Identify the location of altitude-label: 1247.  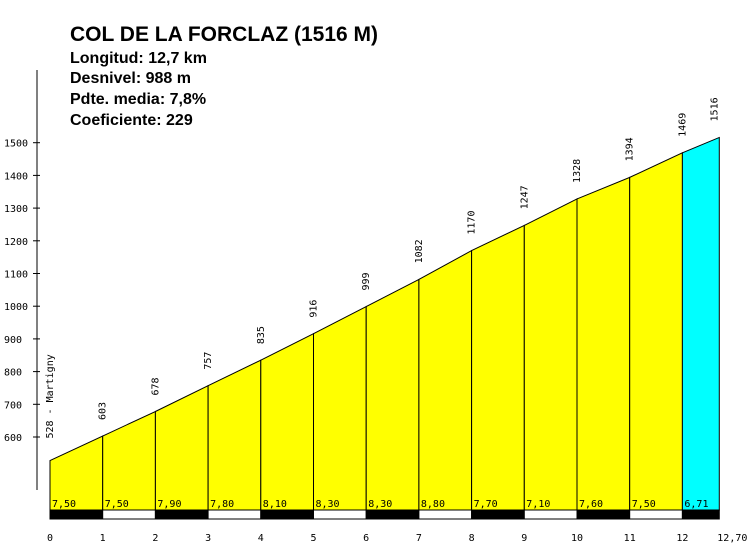
(524, 197).